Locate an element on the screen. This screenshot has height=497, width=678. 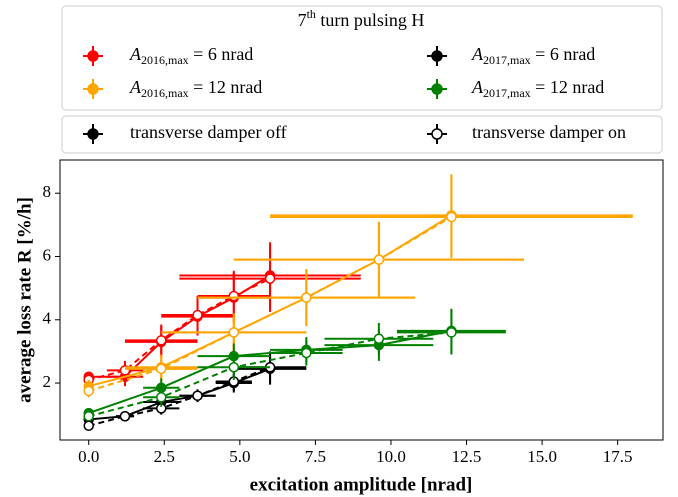
x-tick-label: 2.5 is located at coordinates (164, 456).